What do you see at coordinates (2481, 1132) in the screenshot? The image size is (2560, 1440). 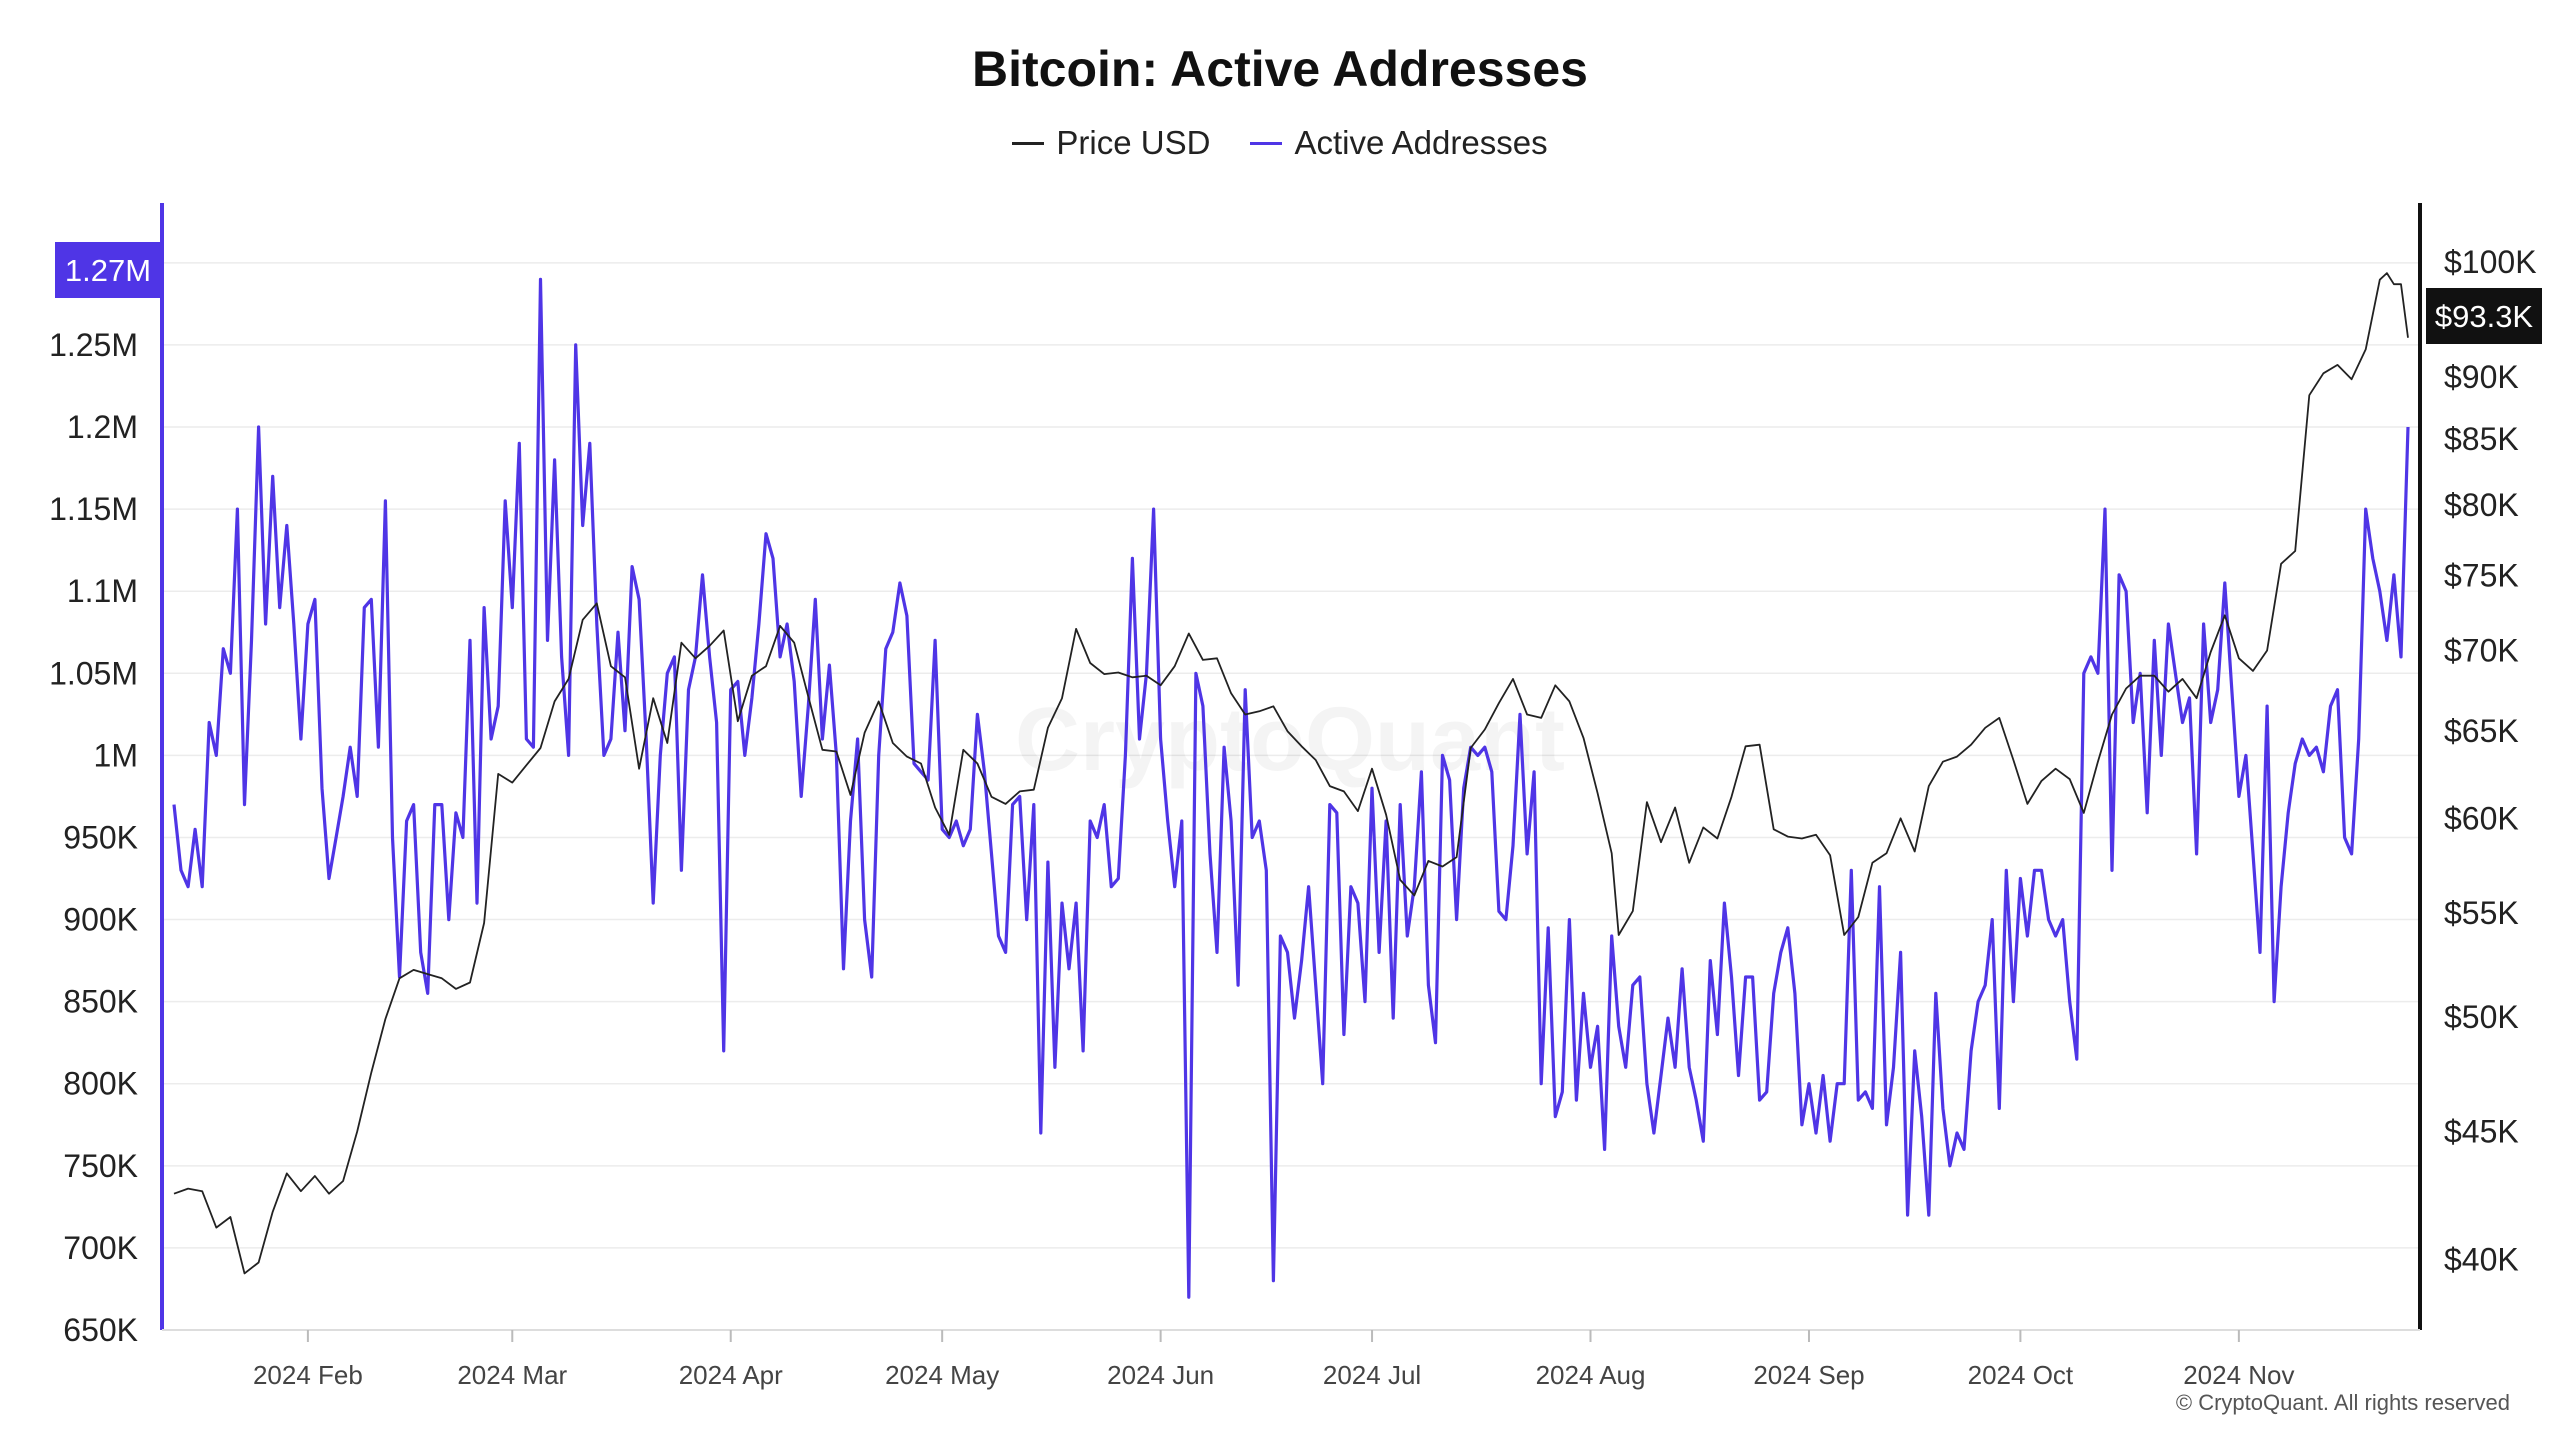 I see `right-tick-label: $45K` at bounding box center [2481, 1132].